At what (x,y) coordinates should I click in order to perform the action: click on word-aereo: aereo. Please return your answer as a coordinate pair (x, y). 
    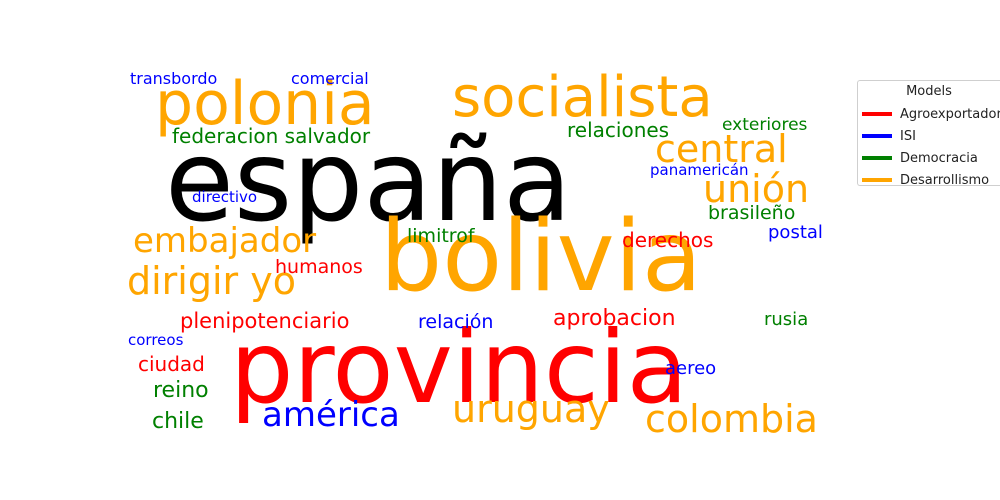
    Looking at the image, I should click on (691, 368).